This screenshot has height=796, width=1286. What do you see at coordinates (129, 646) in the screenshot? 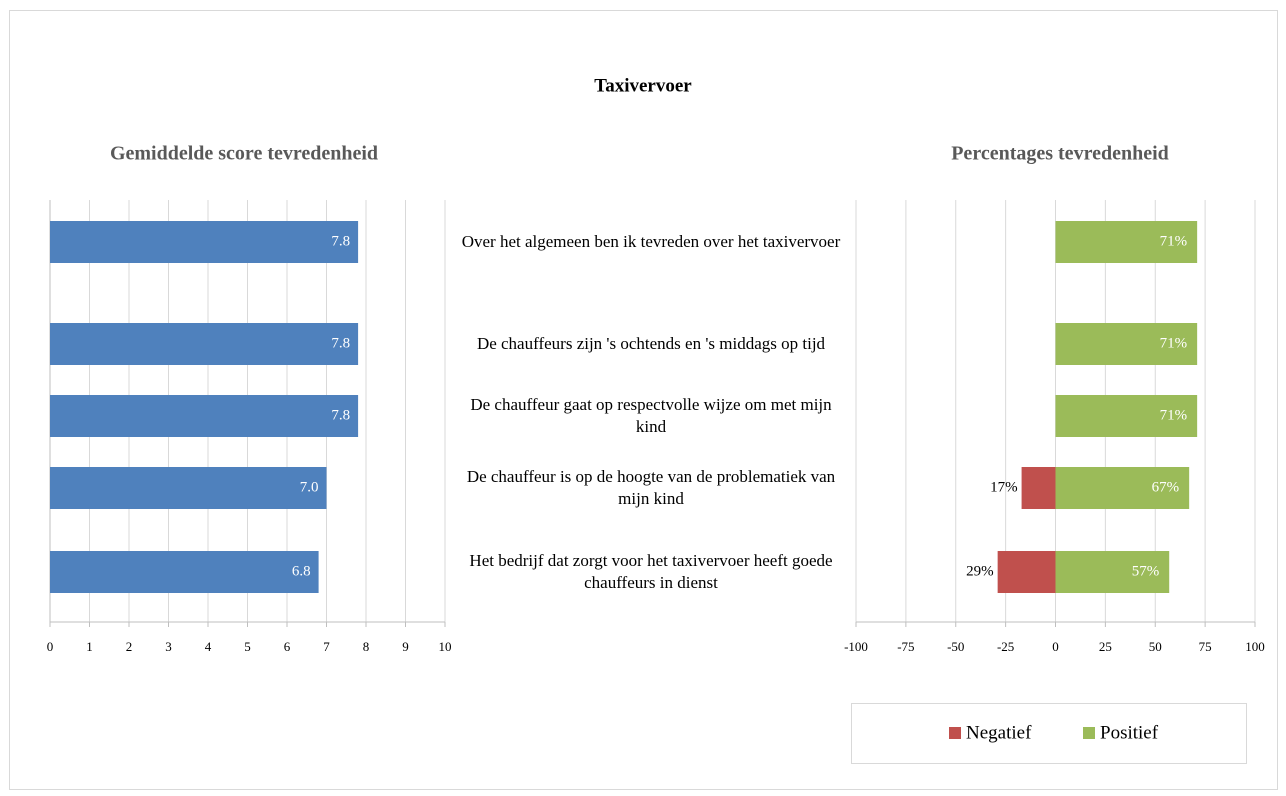
I see `x-tick-label: 2` at bounding box center [129, 646].